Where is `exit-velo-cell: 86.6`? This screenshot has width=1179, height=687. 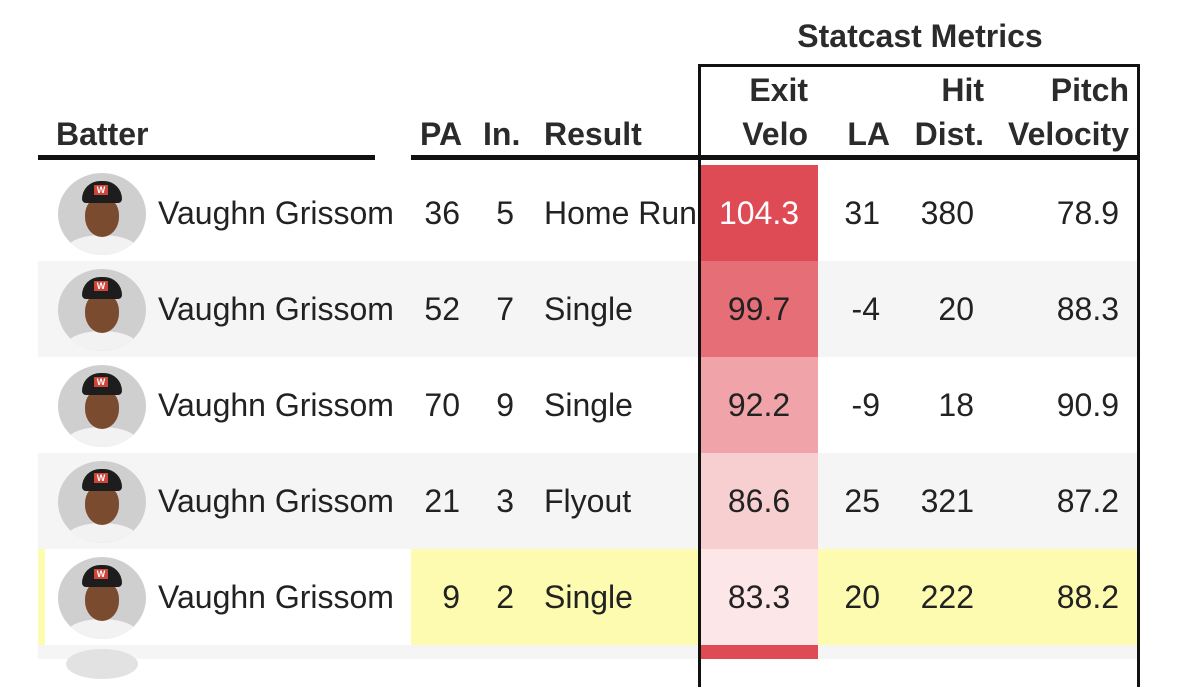 exit-velo-cell: 86.6 is located at coordinates (759, 501).